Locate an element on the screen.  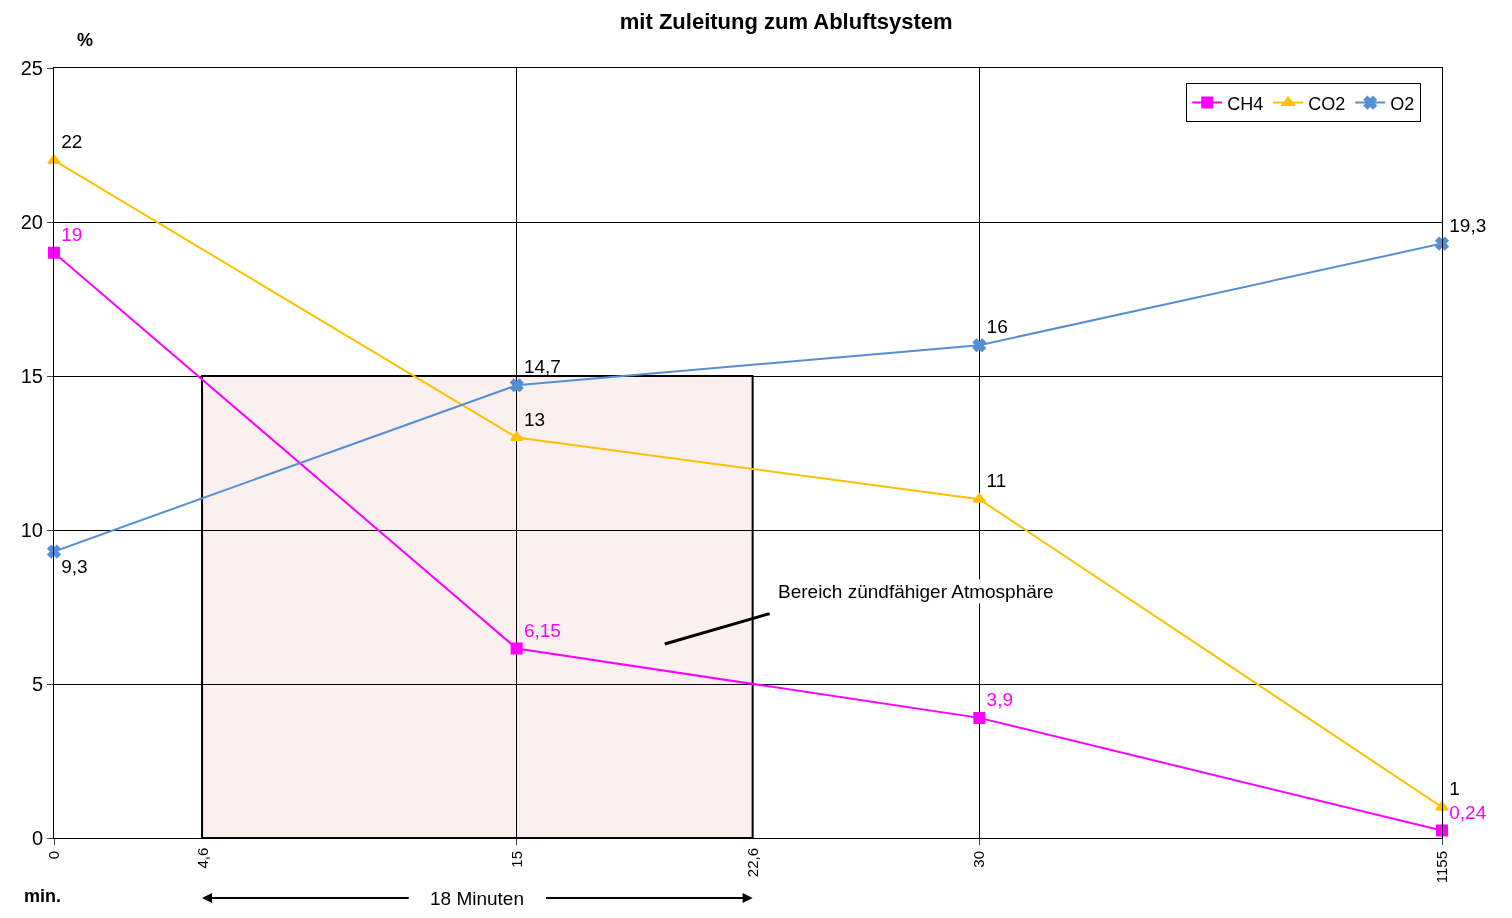
data-label: 3,9 is located at coordinates (999, 699).